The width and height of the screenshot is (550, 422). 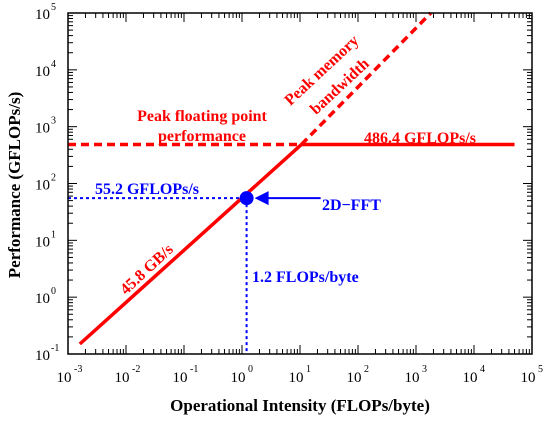 I want to click on roofline-dashed-segment, so click(x=366, y=78).